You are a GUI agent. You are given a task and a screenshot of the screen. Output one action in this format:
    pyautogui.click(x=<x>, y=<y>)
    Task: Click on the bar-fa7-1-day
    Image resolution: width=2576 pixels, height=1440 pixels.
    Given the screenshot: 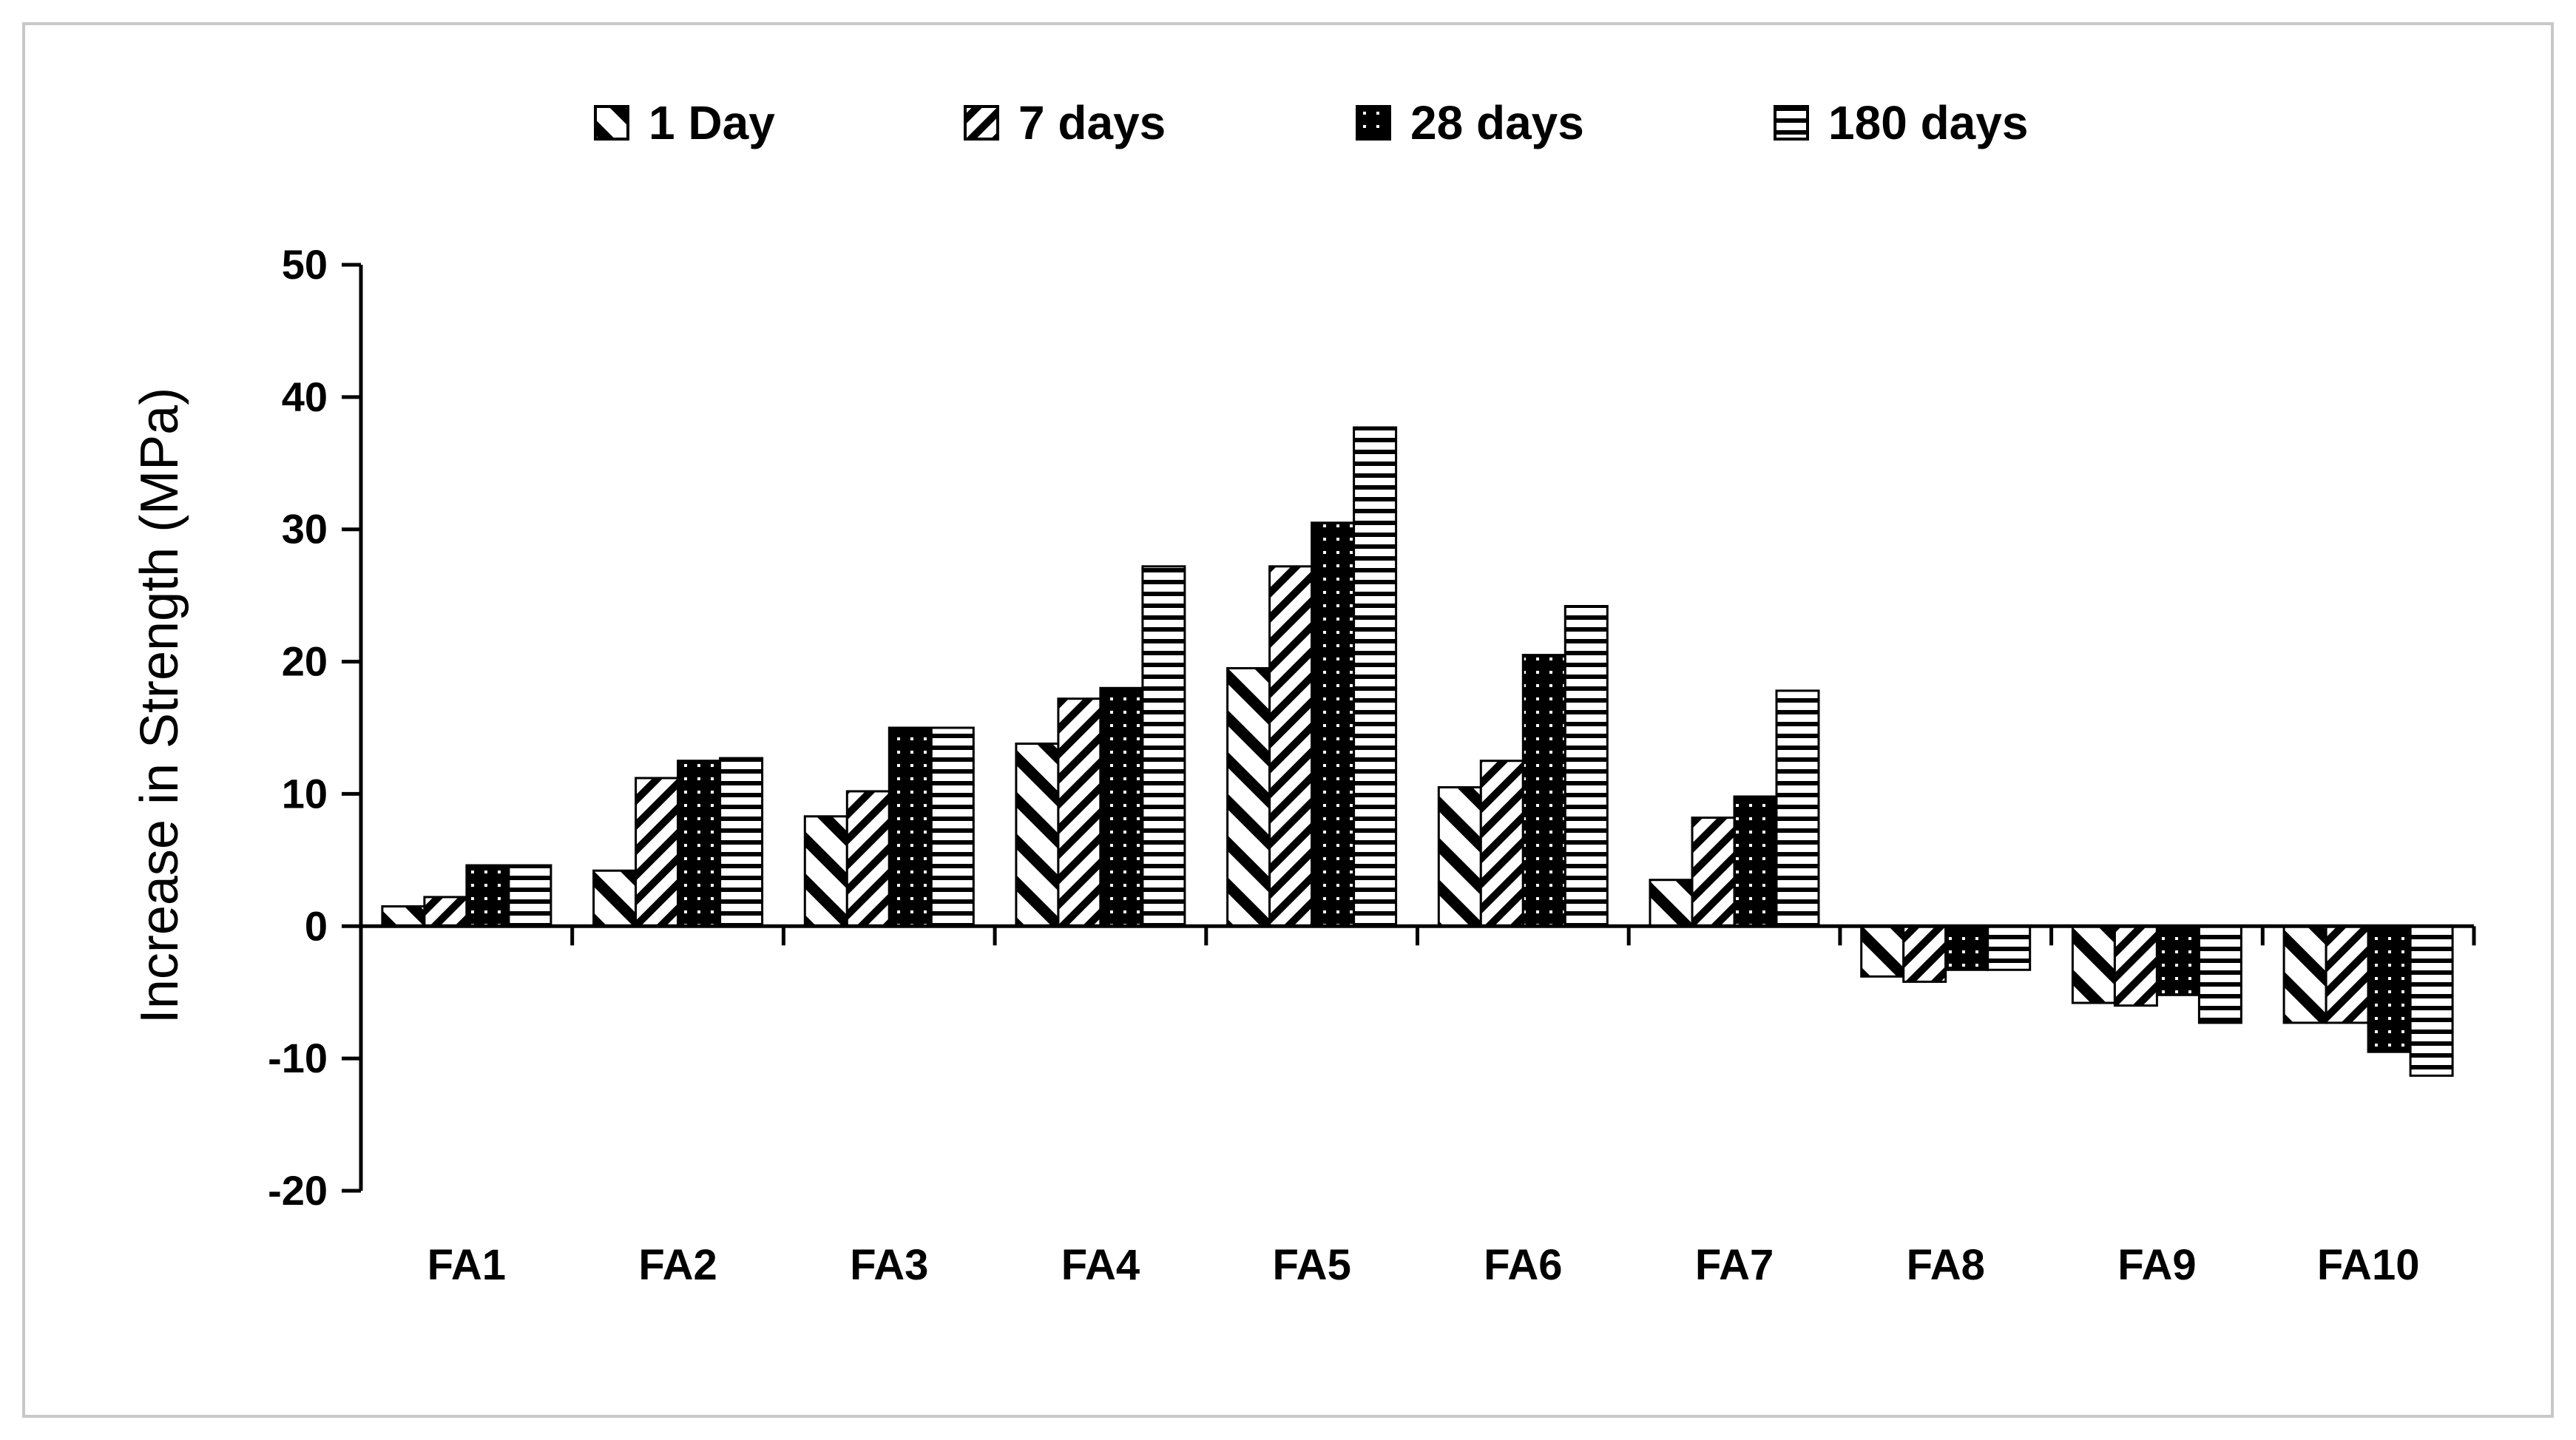 What is the action you would take?
    pyautogui.click(x=1671, y=903)
    